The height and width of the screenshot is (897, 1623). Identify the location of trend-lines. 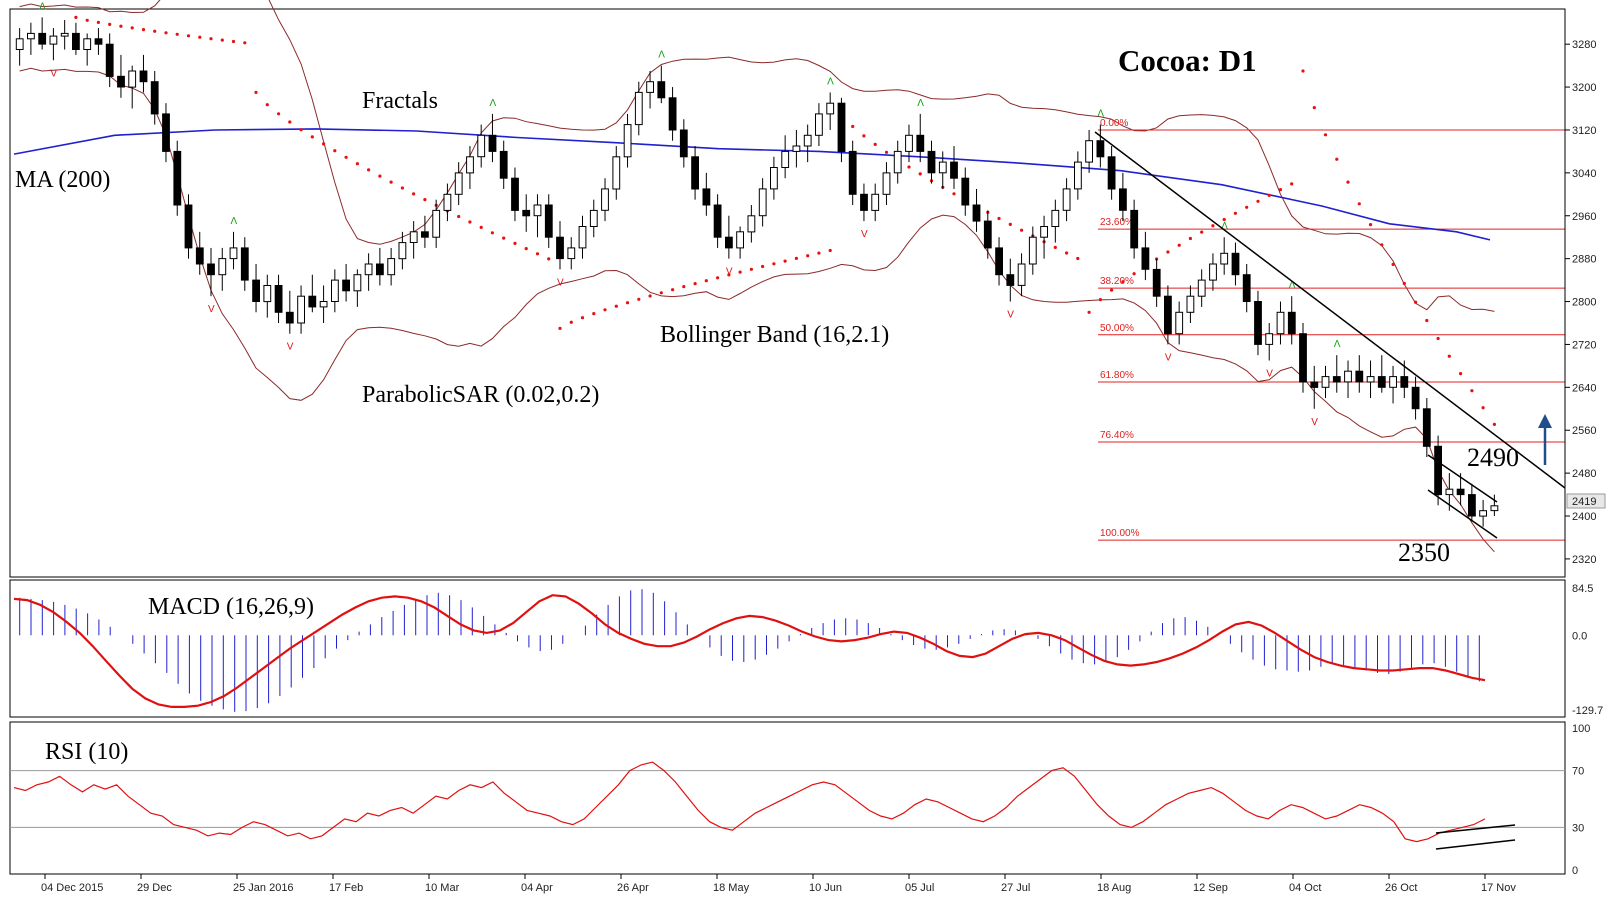
(1330, 335).